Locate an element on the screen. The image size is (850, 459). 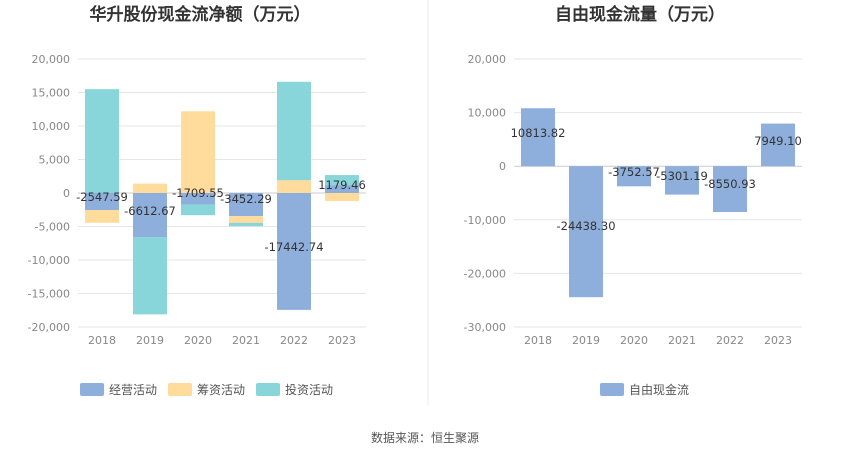
y-tick-label: -15,000 is located at coordinates (49, 294).